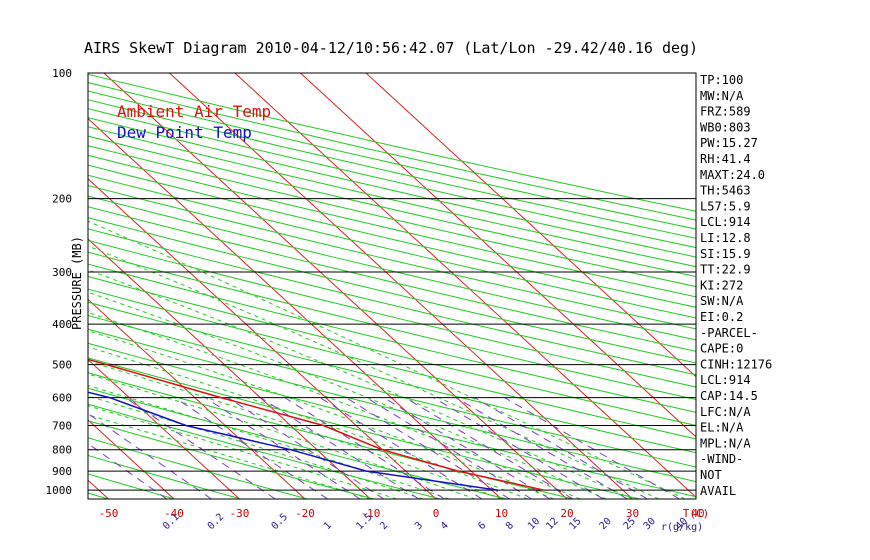 This screenshot has width=870, height=560. What do you see at coordinates (482, 526) in the screenshot?
I see `mixing-ratio-tick-label: 6` at bounding box center [482, 526].